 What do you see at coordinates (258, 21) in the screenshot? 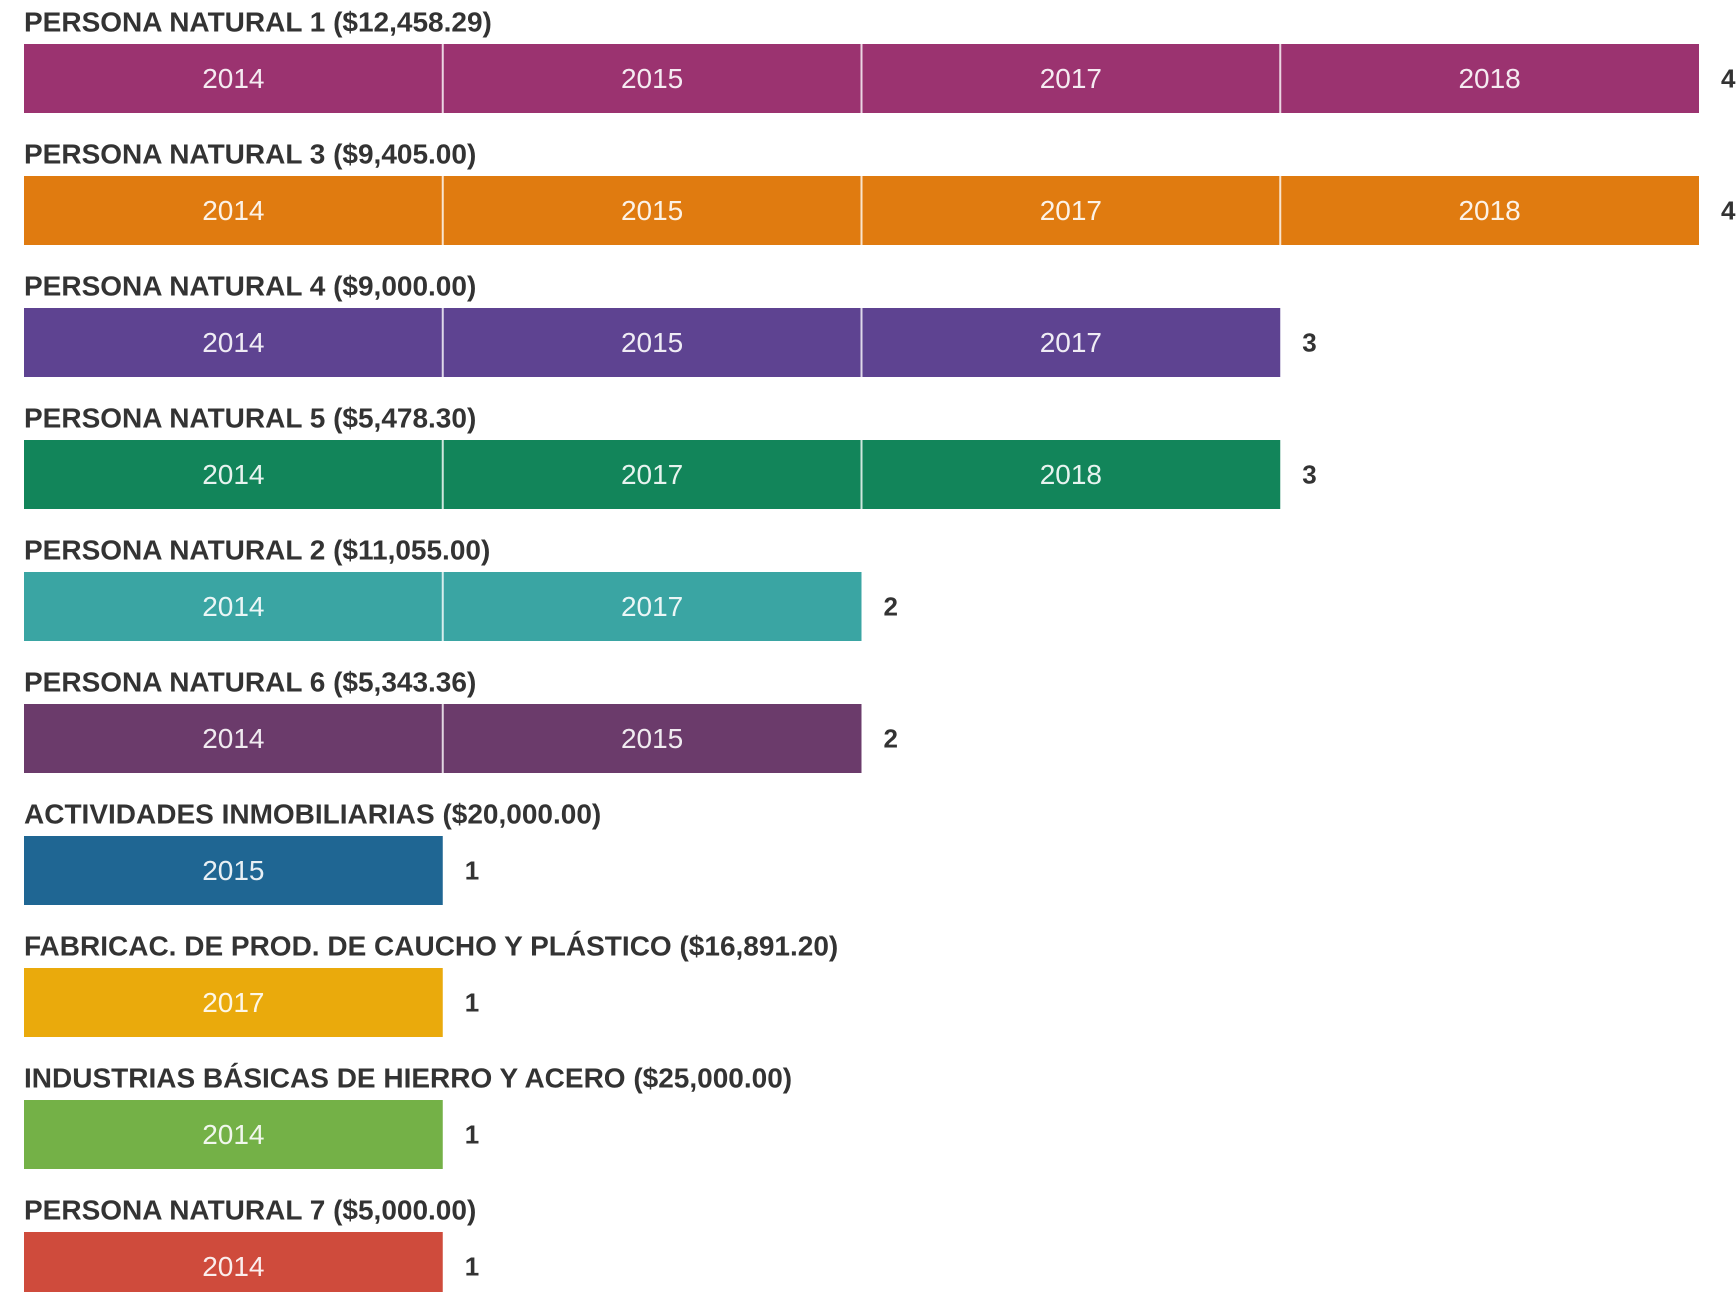
I see `row-label: PERSONA NATURAL 1 ($12,458.29)` at bounding box center [258, 21].